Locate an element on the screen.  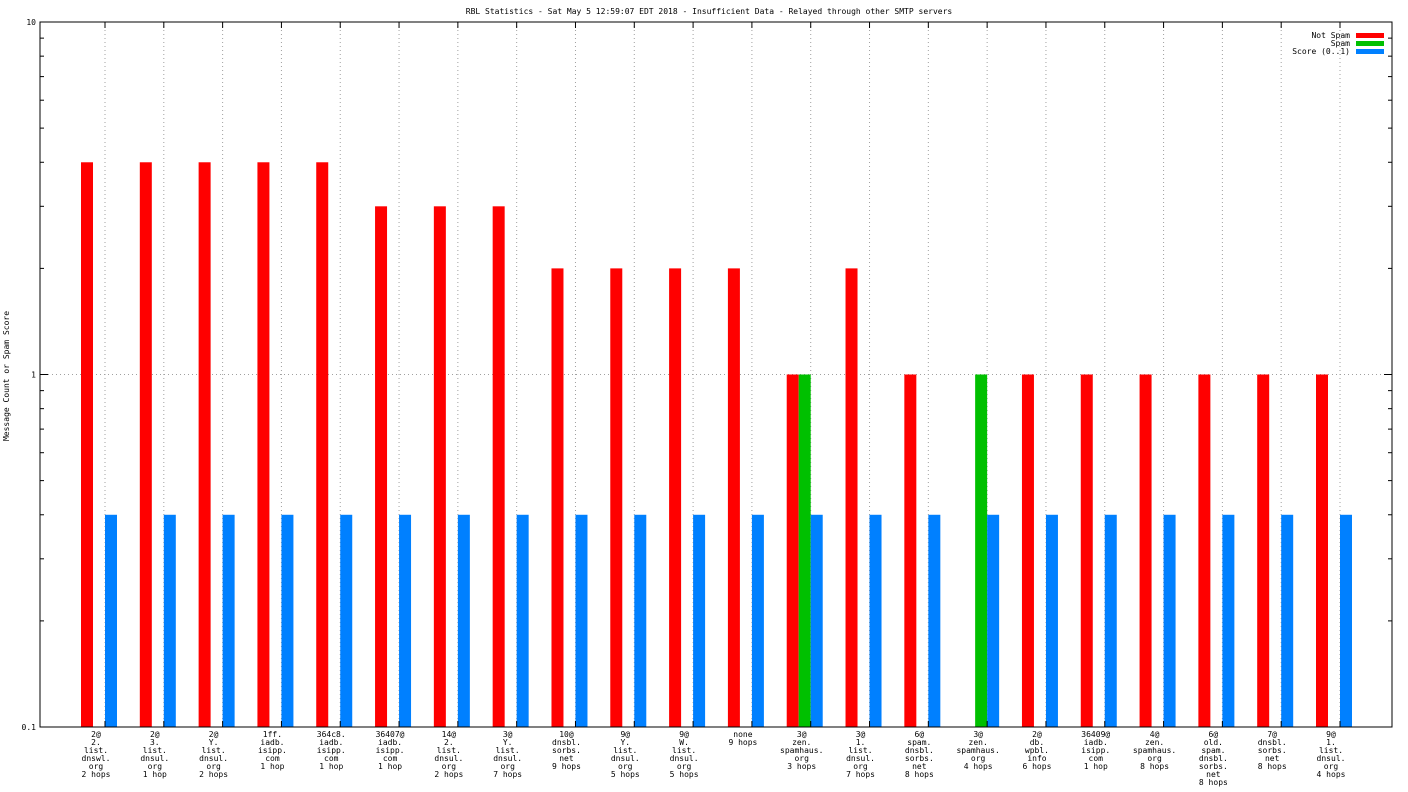
x-tick-label-line: sorbs. is located at coordinates (1272, 750).